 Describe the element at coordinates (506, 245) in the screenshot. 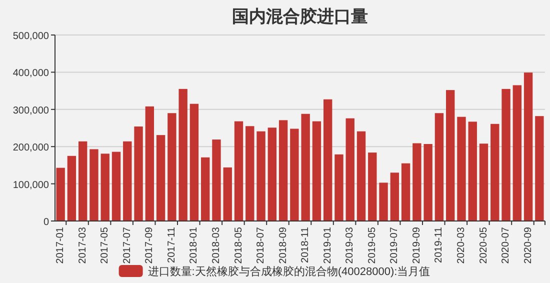

I see `x-tick-label: 2020-07` at that location.